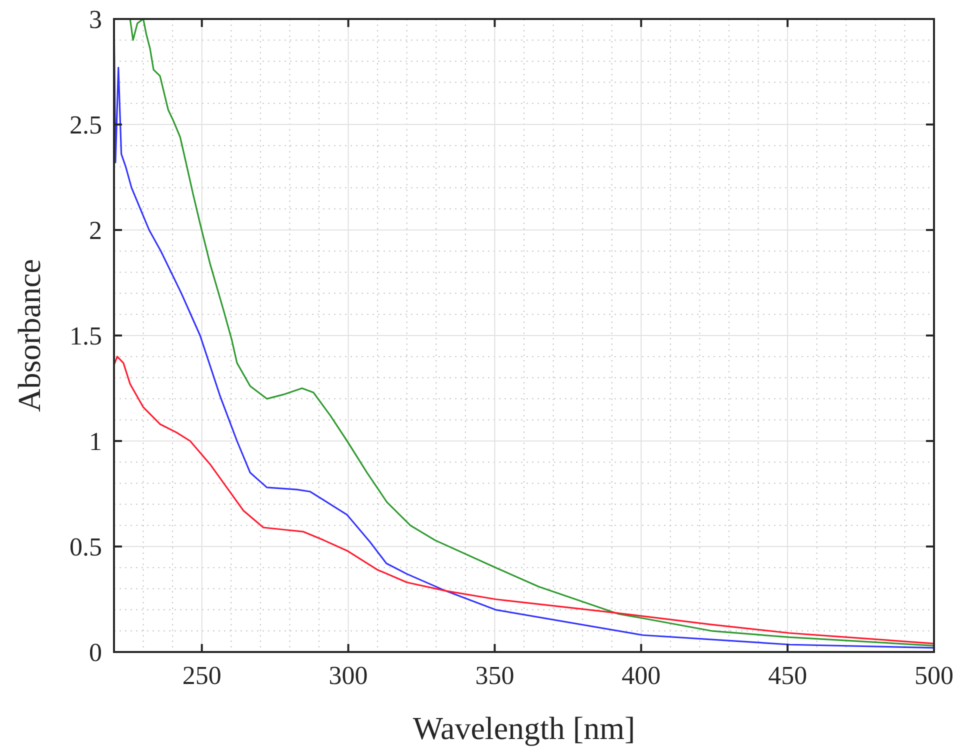  What do you see at coordinates (348, 675) in the screenshot?
I see `x-tick-label: 300` at bounding box center [348, 675].